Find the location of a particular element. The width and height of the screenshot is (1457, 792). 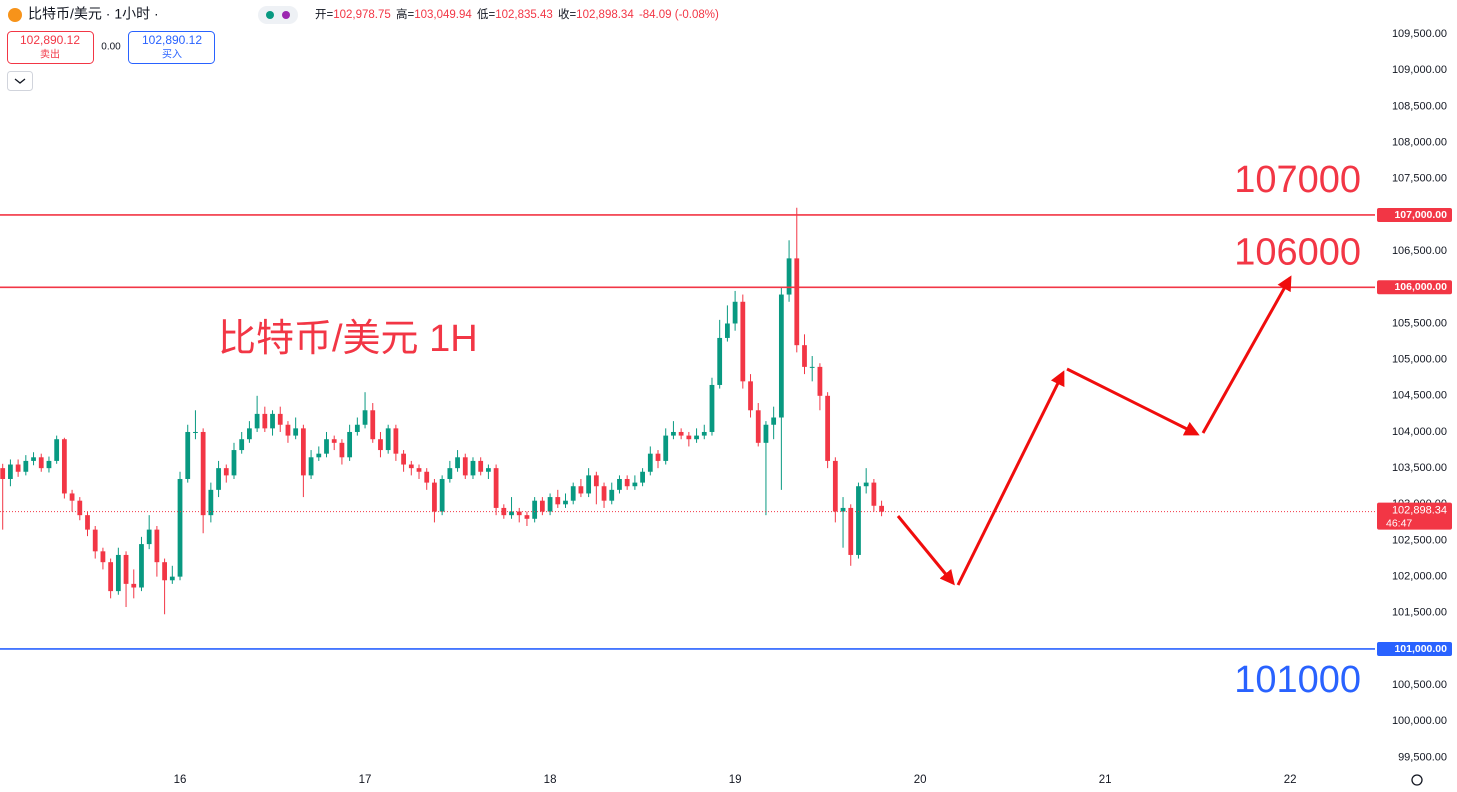

ohlc-value: 102,978.75 is located at coordinates (362, 15).